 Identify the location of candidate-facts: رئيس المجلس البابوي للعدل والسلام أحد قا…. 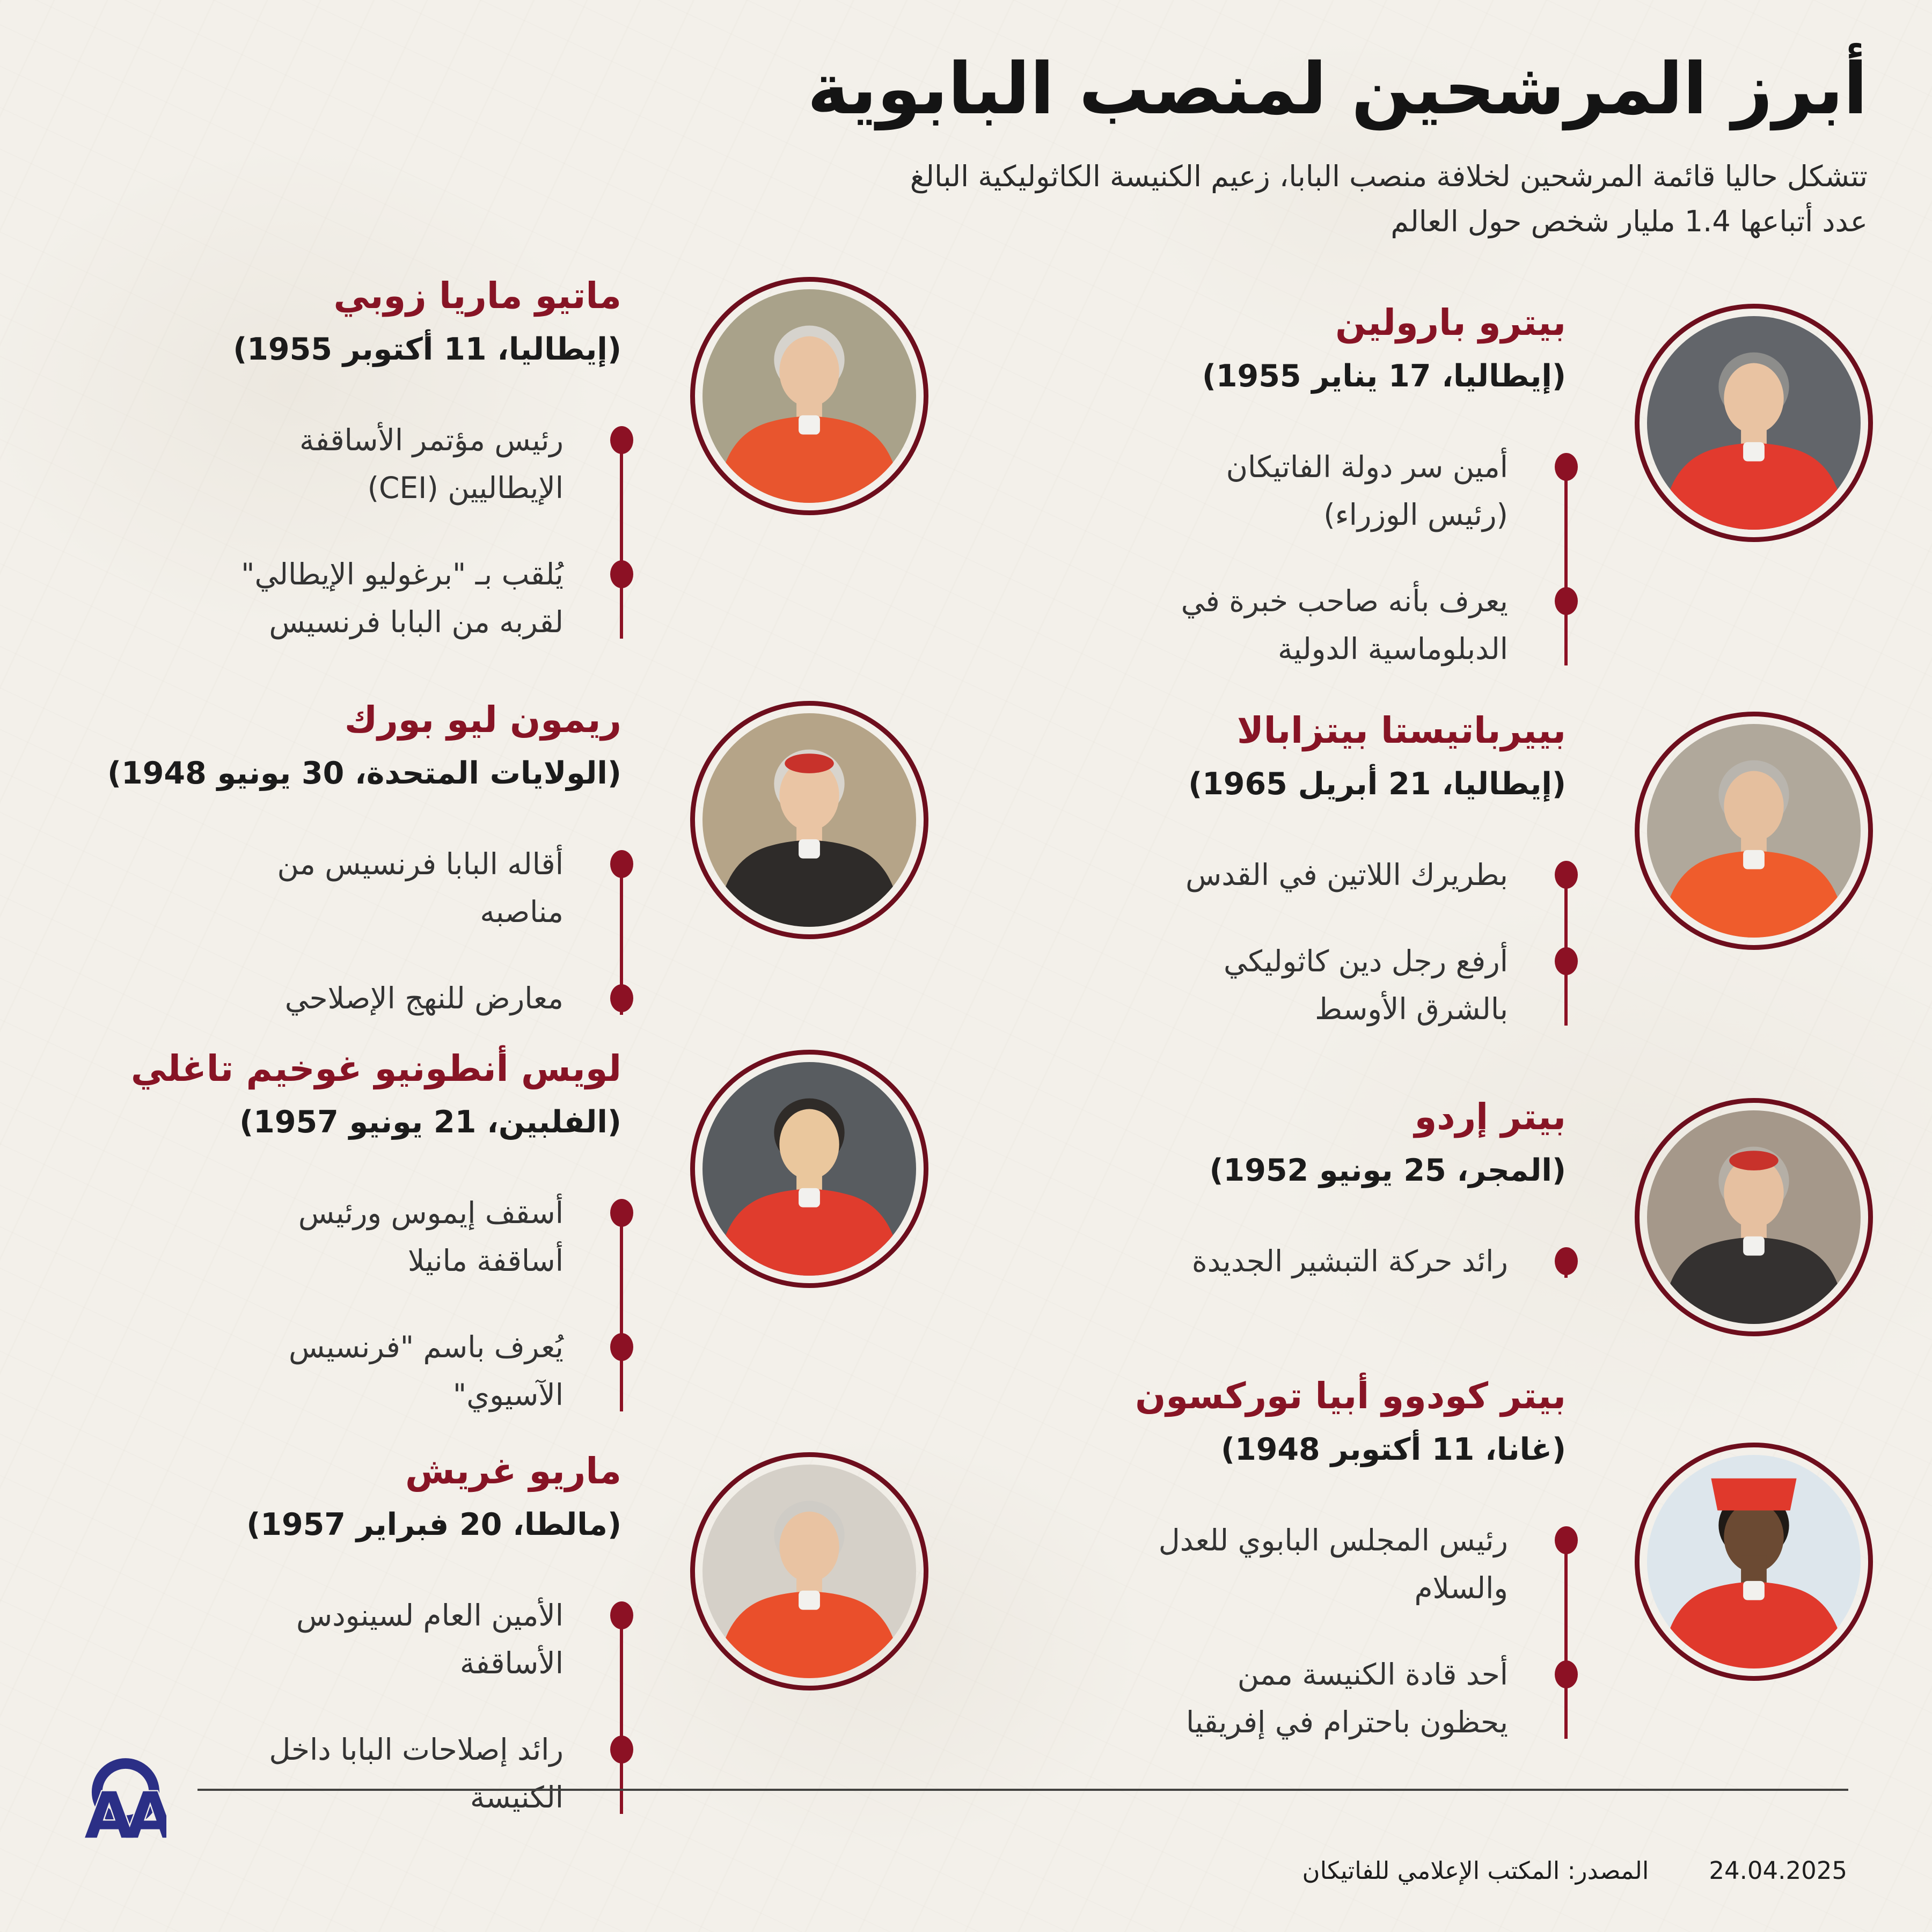
(1291, 1631).